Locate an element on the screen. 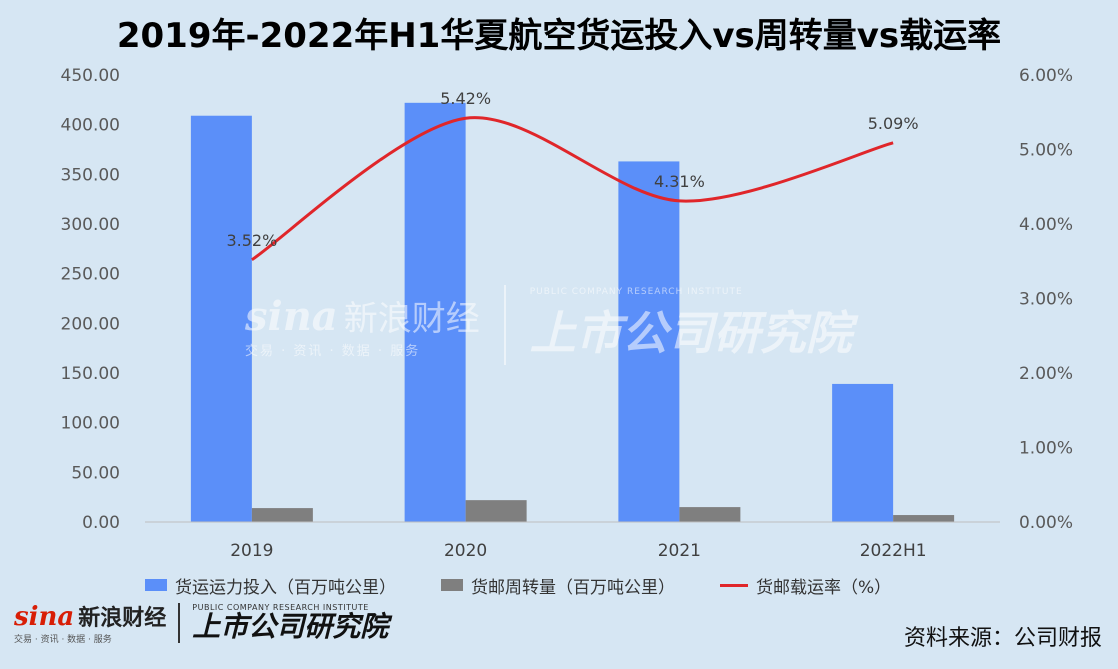 The width and height of the screenshot is (1118, 669). rate-data-labels: 3.52% 5.42% 4.31% 5.09% is located at coordinates (572, 169).